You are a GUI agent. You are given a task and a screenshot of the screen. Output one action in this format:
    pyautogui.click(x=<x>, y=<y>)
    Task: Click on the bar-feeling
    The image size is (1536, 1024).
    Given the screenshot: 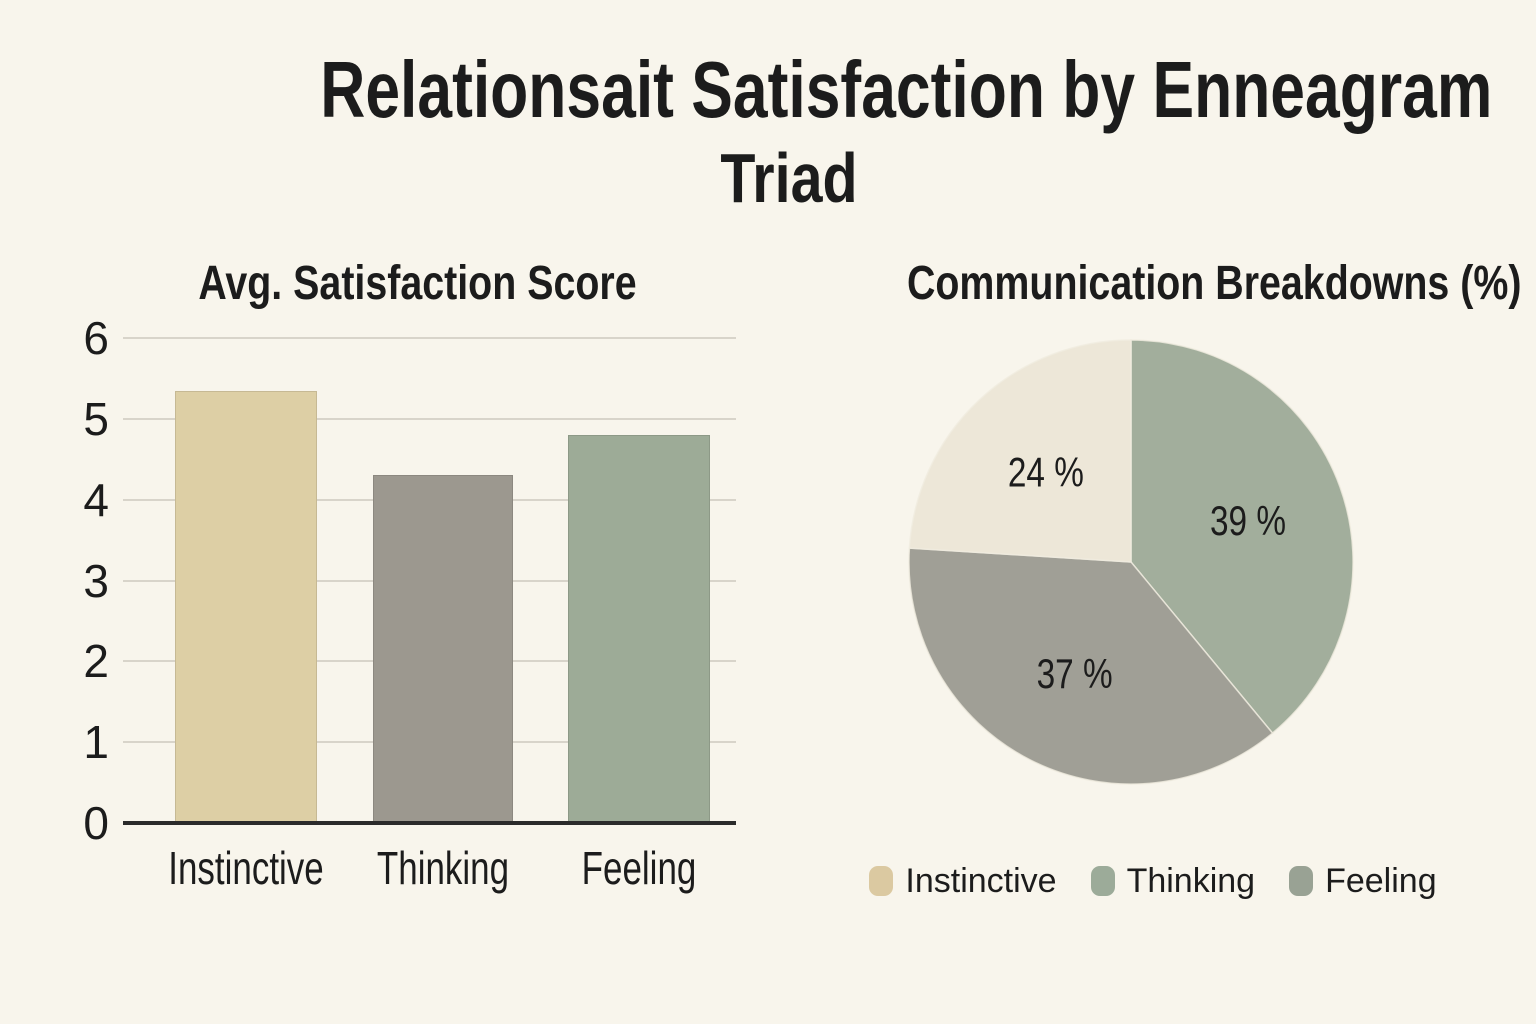 What is the action you would take?
    pyautogui.click(x=639, y=629)
    